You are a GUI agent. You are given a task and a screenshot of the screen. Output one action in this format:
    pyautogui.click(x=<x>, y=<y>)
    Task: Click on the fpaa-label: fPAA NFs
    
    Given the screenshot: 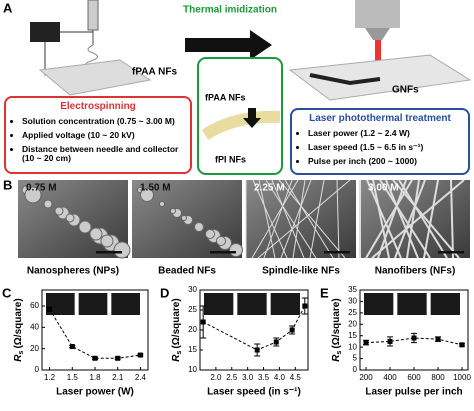 What is the action you would take?
    pyautogui.click(x=154, y=72)
    